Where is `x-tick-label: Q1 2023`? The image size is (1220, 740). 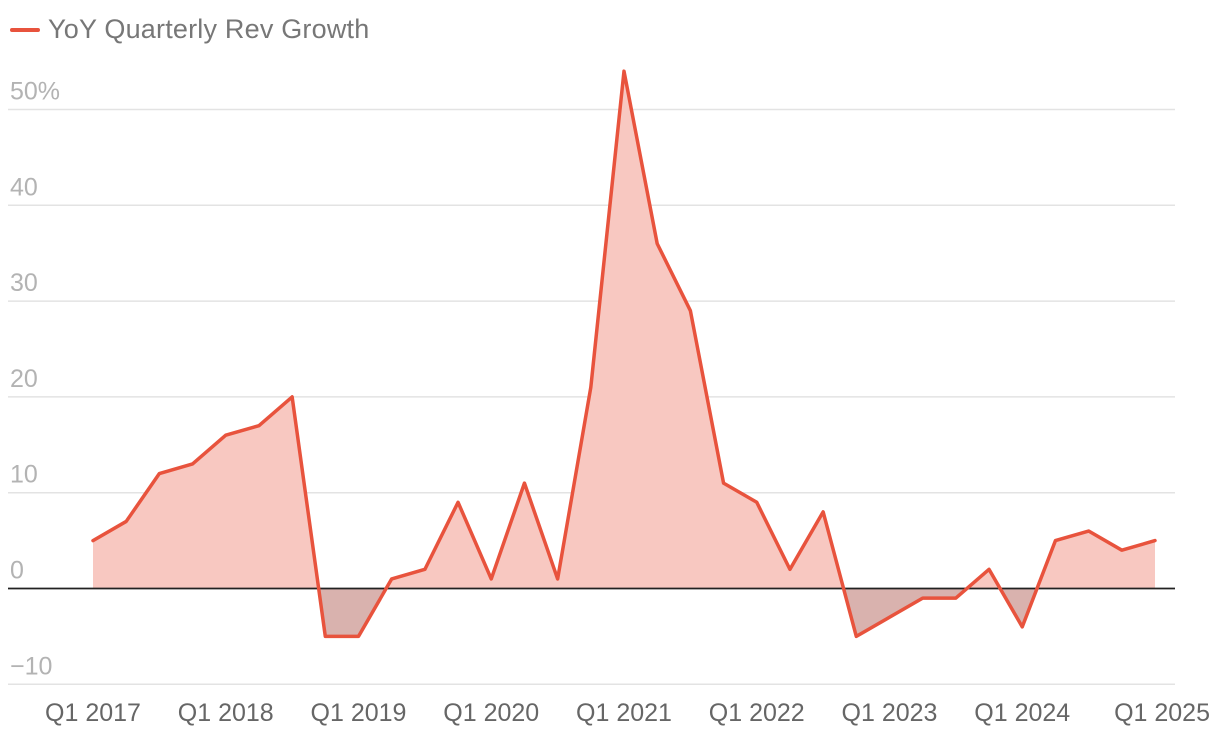 x-tick-label: Q1 2023 is located at coordinates (890, 713).